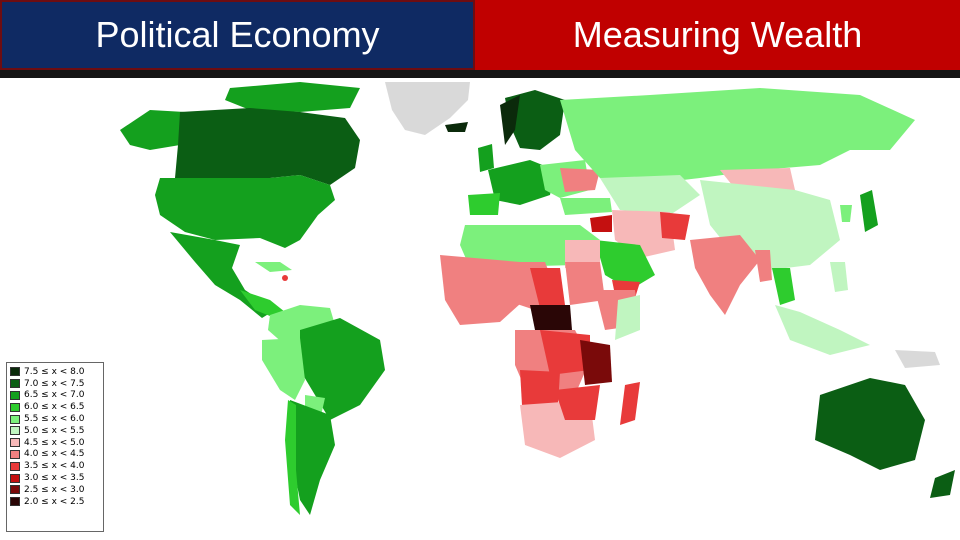  What do you see at coordinates (650, 195) in the screenshot?
I see `region-kazakhstan` at bounding box center [650, 195].